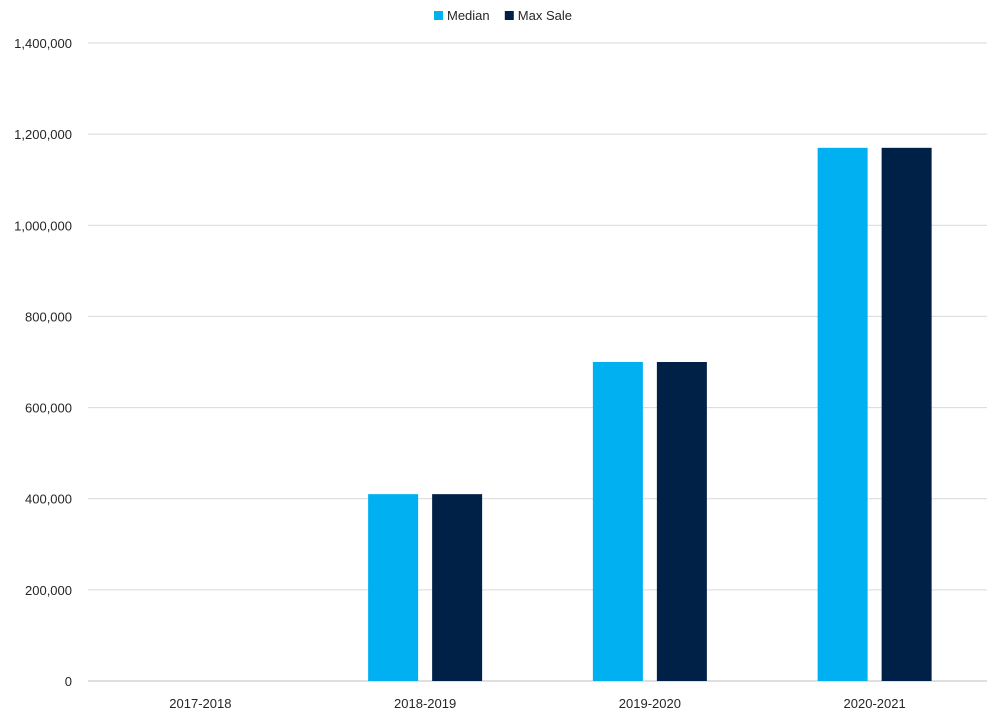  Describe the element at coordinates (48, 499) in the screenshot. I see `y-tick-label: 400,000` at that location.